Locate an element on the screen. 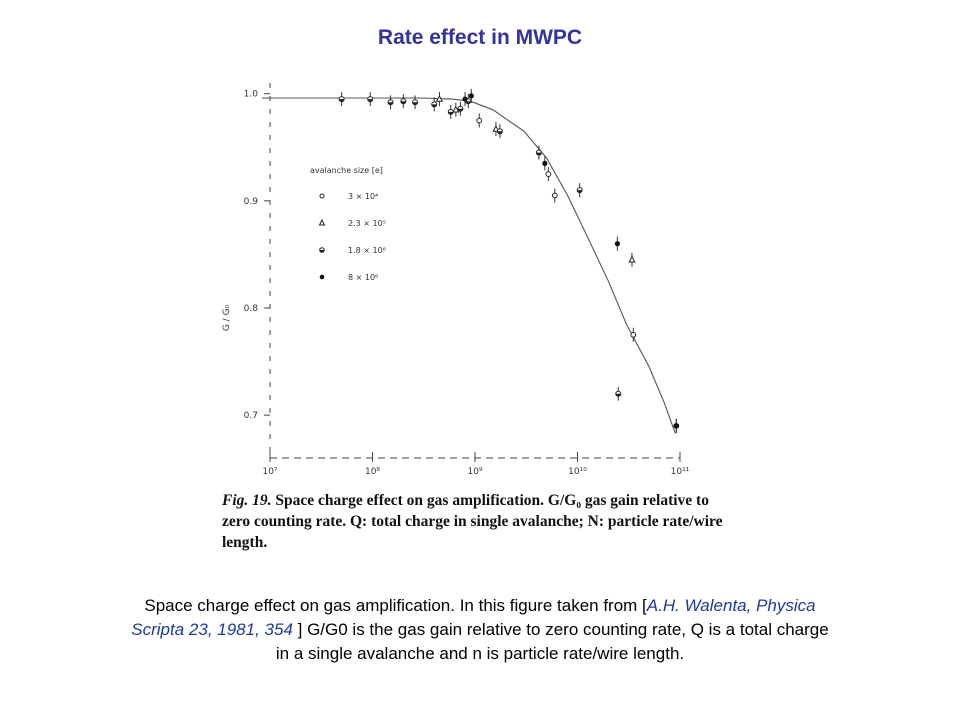  legend-label: 8 × 10⁶ is located at coordinates (363, 277).